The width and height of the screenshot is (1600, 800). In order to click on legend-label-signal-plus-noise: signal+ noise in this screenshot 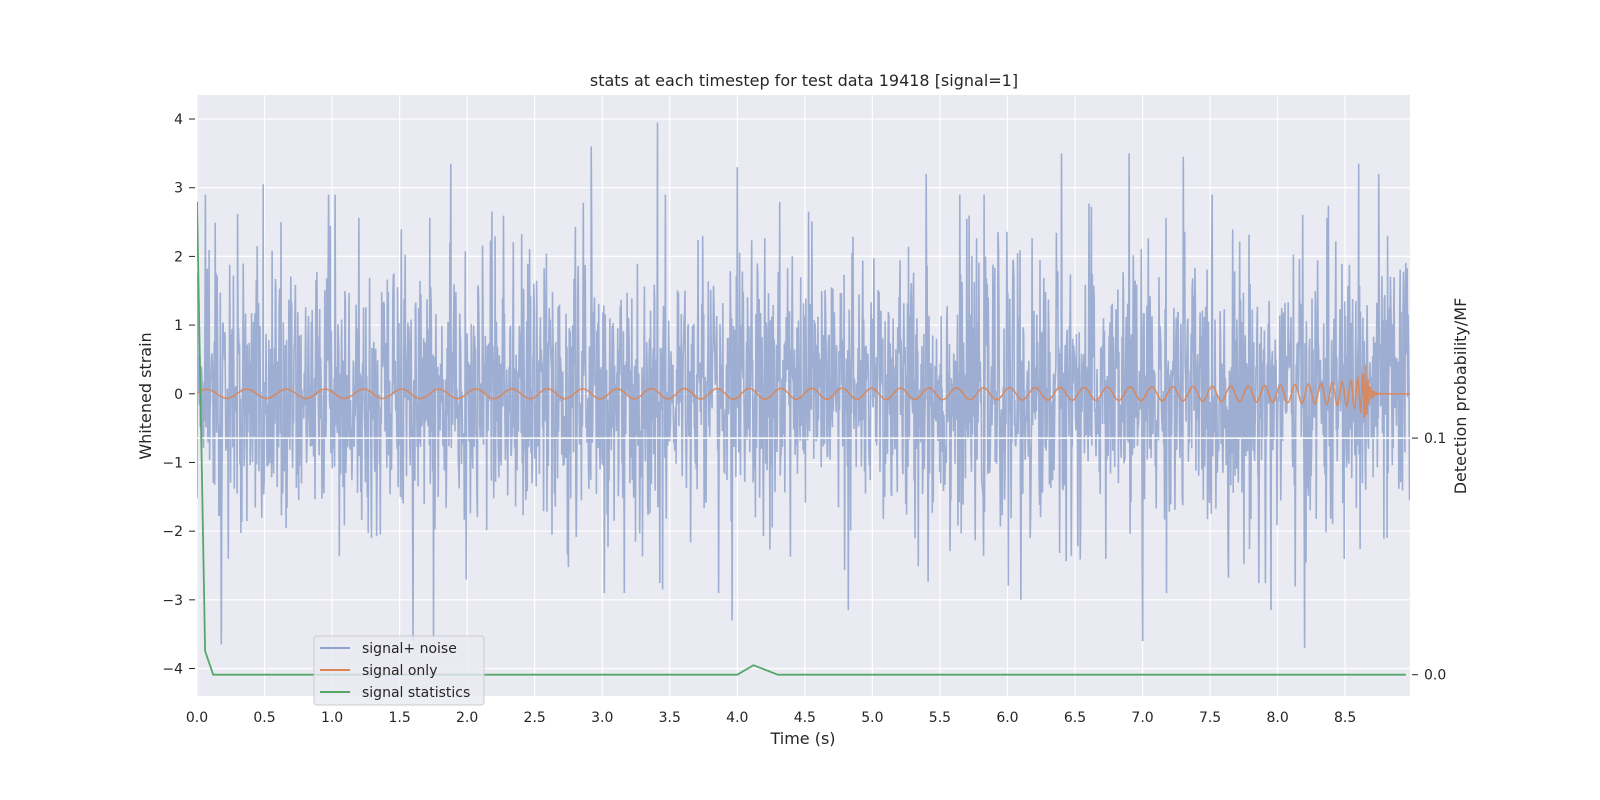, I will do `click(409, 649)`.